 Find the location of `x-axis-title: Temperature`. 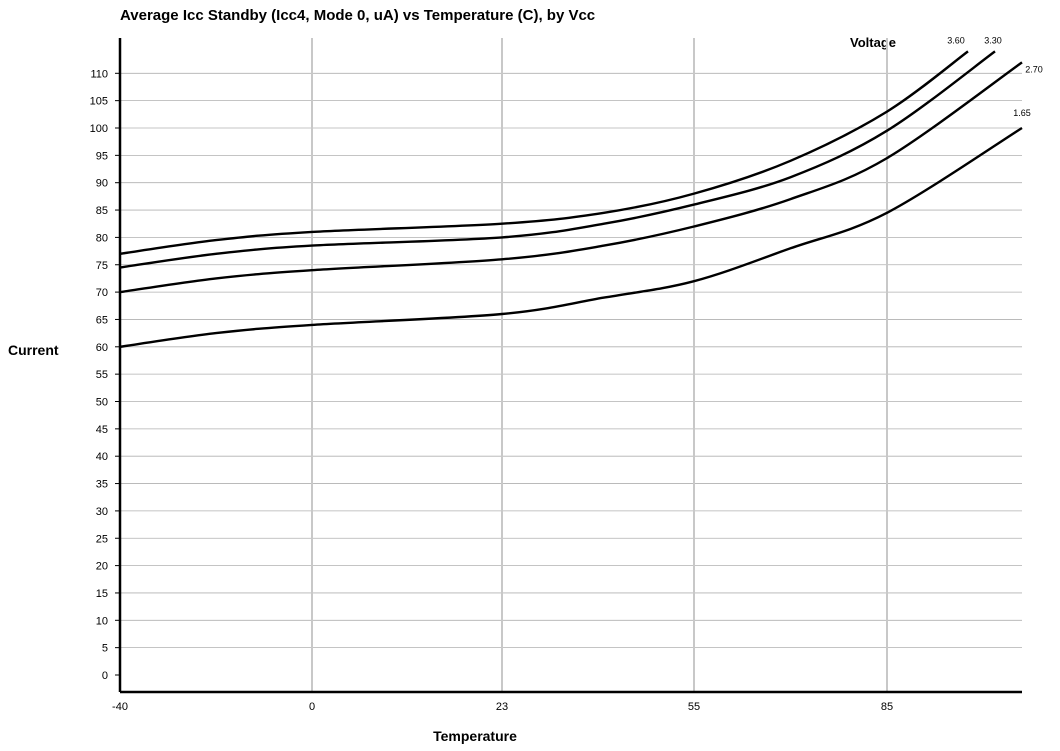

x-axis-title: Temperature is located at coordinates (475, 736).